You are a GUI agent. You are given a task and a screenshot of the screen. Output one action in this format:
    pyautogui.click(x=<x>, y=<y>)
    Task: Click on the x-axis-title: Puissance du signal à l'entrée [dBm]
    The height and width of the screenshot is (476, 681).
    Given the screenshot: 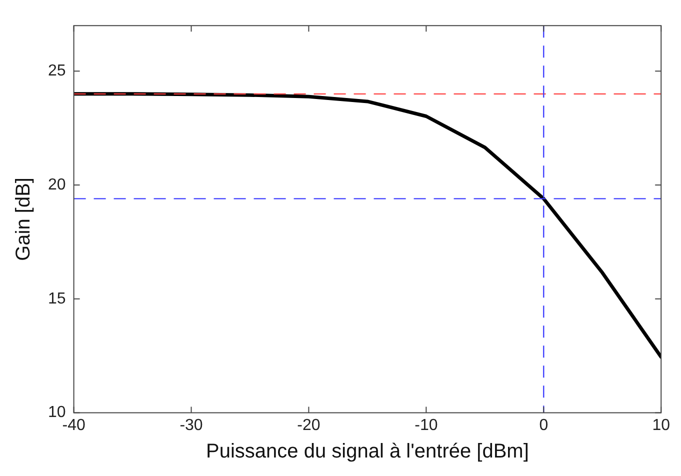 What is the action you would take?
    pyautogui.click(x=367, y=451)
    